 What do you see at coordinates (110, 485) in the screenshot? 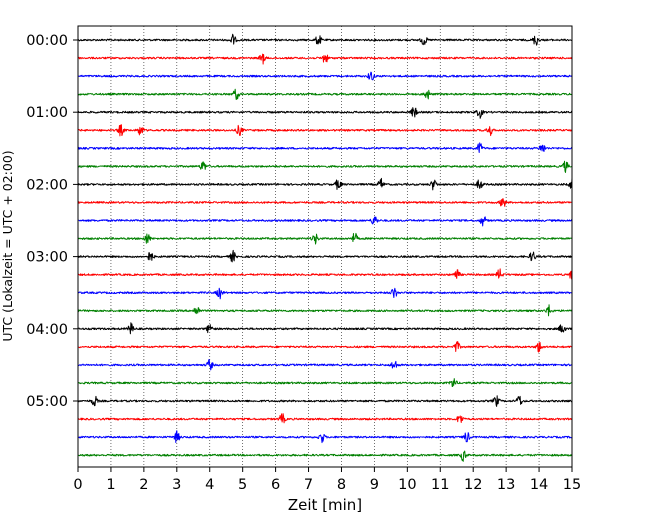
I see `x-tick-label: 1` at bounding box center [110, 485].